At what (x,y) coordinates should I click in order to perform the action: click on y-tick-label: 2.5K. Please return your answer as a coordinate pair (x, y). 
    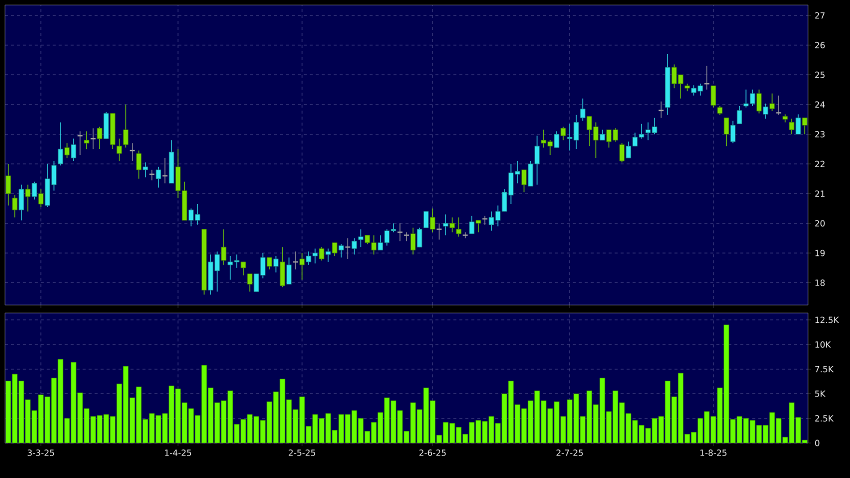
    Looking at the image, I should click on (824, 418).